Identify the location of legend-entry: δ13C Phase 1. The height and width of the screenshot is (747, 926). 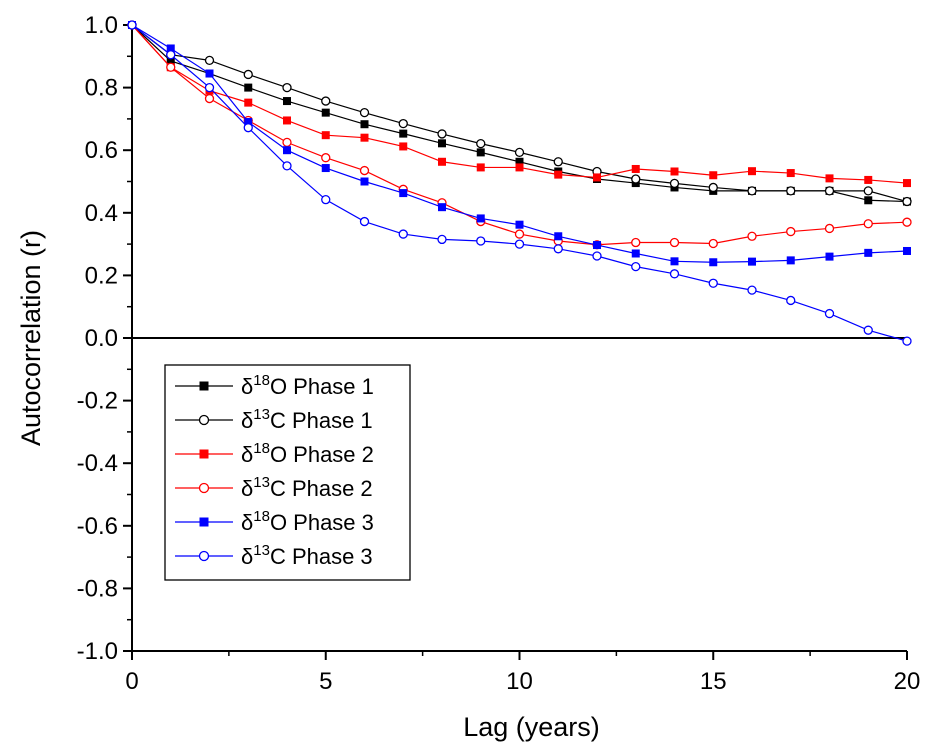
(274, 419).